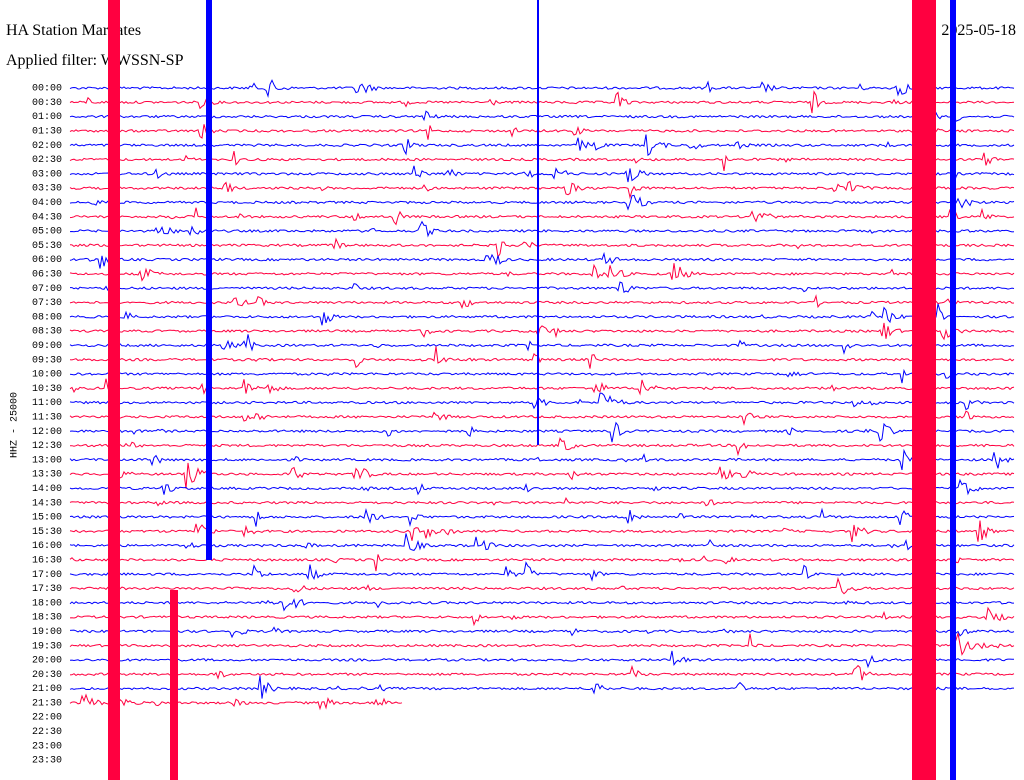 Image resolution: width=1024 pixels, height=780 pixels. Describe the element at coordinates (47, 689) in the screenshot. I see `time-label: 21:00` at that location.